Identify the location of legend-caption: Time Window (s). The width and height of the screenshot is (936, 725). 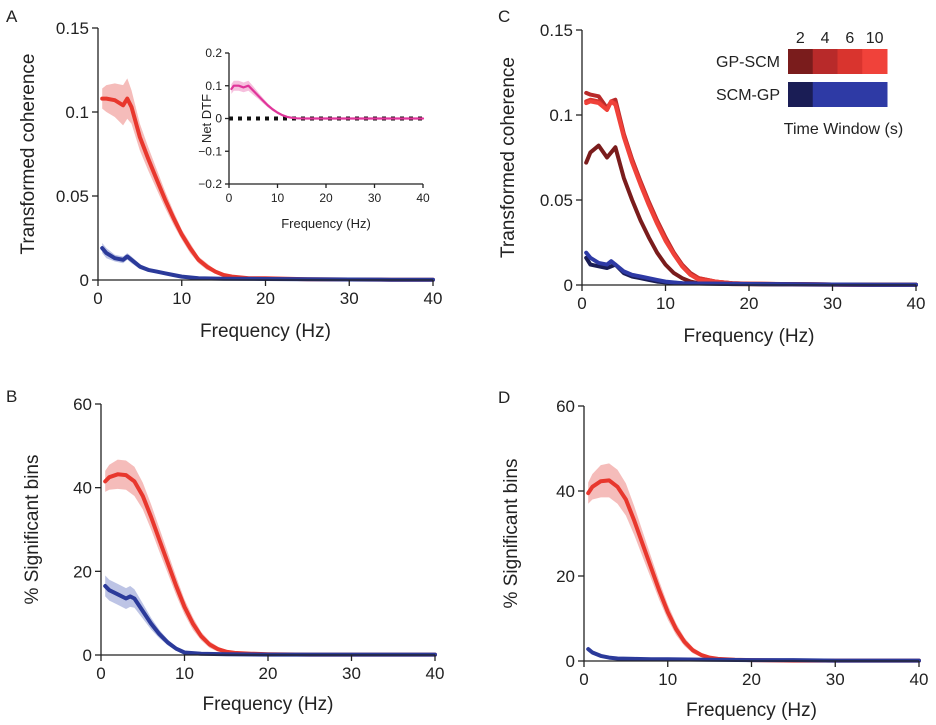
(843, 129).